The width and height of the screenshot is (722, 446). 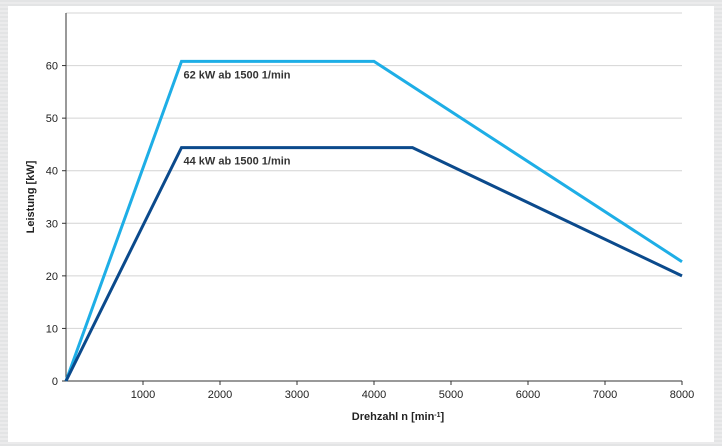 What do you see at coordinates (437, 415) in the screenshot?
I see `x-axis-label-superscript: -1` at bounding box center [437, 415].